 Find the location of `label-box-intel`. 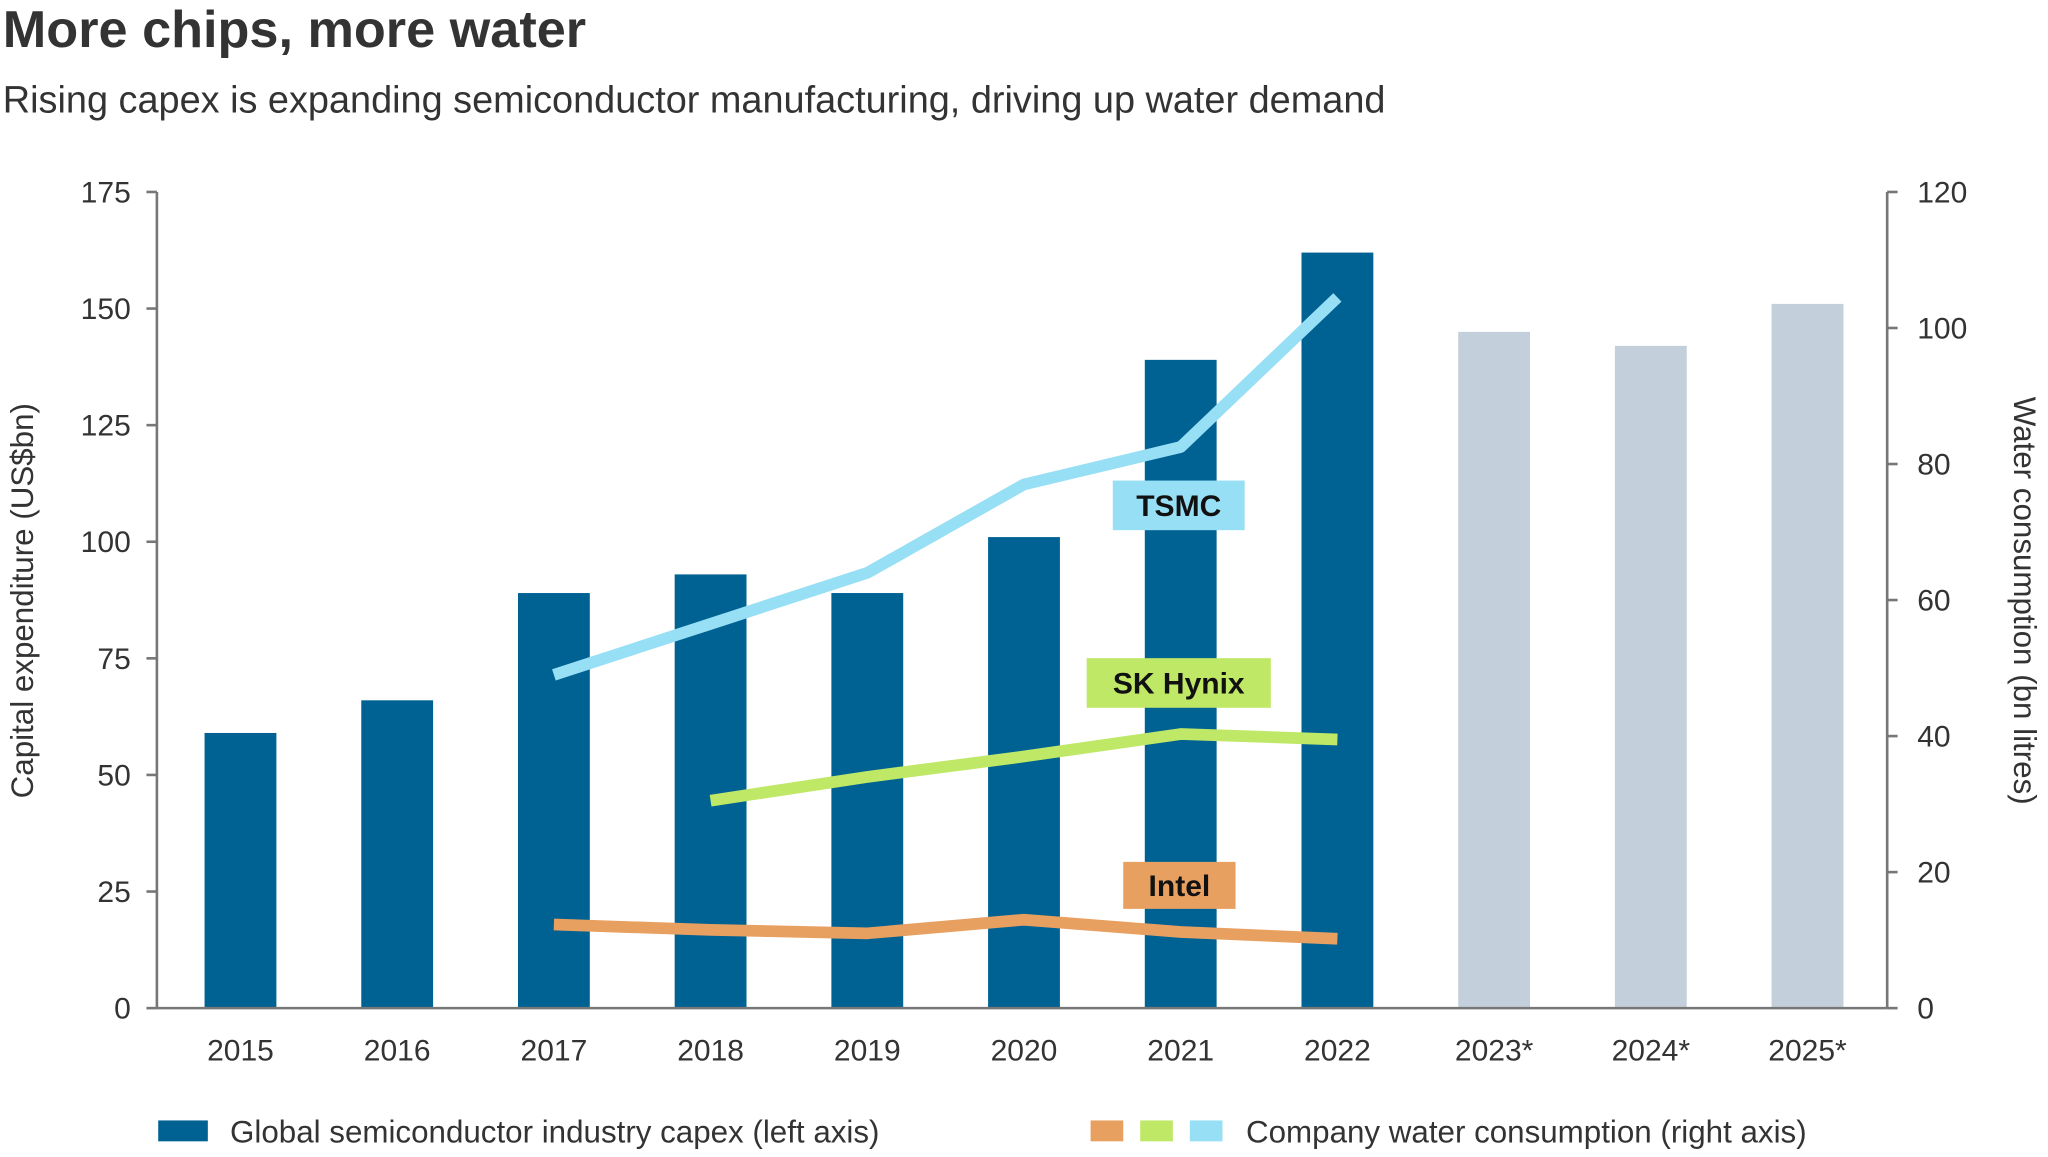

label-box-intel is located at coordinates (1179, 885).